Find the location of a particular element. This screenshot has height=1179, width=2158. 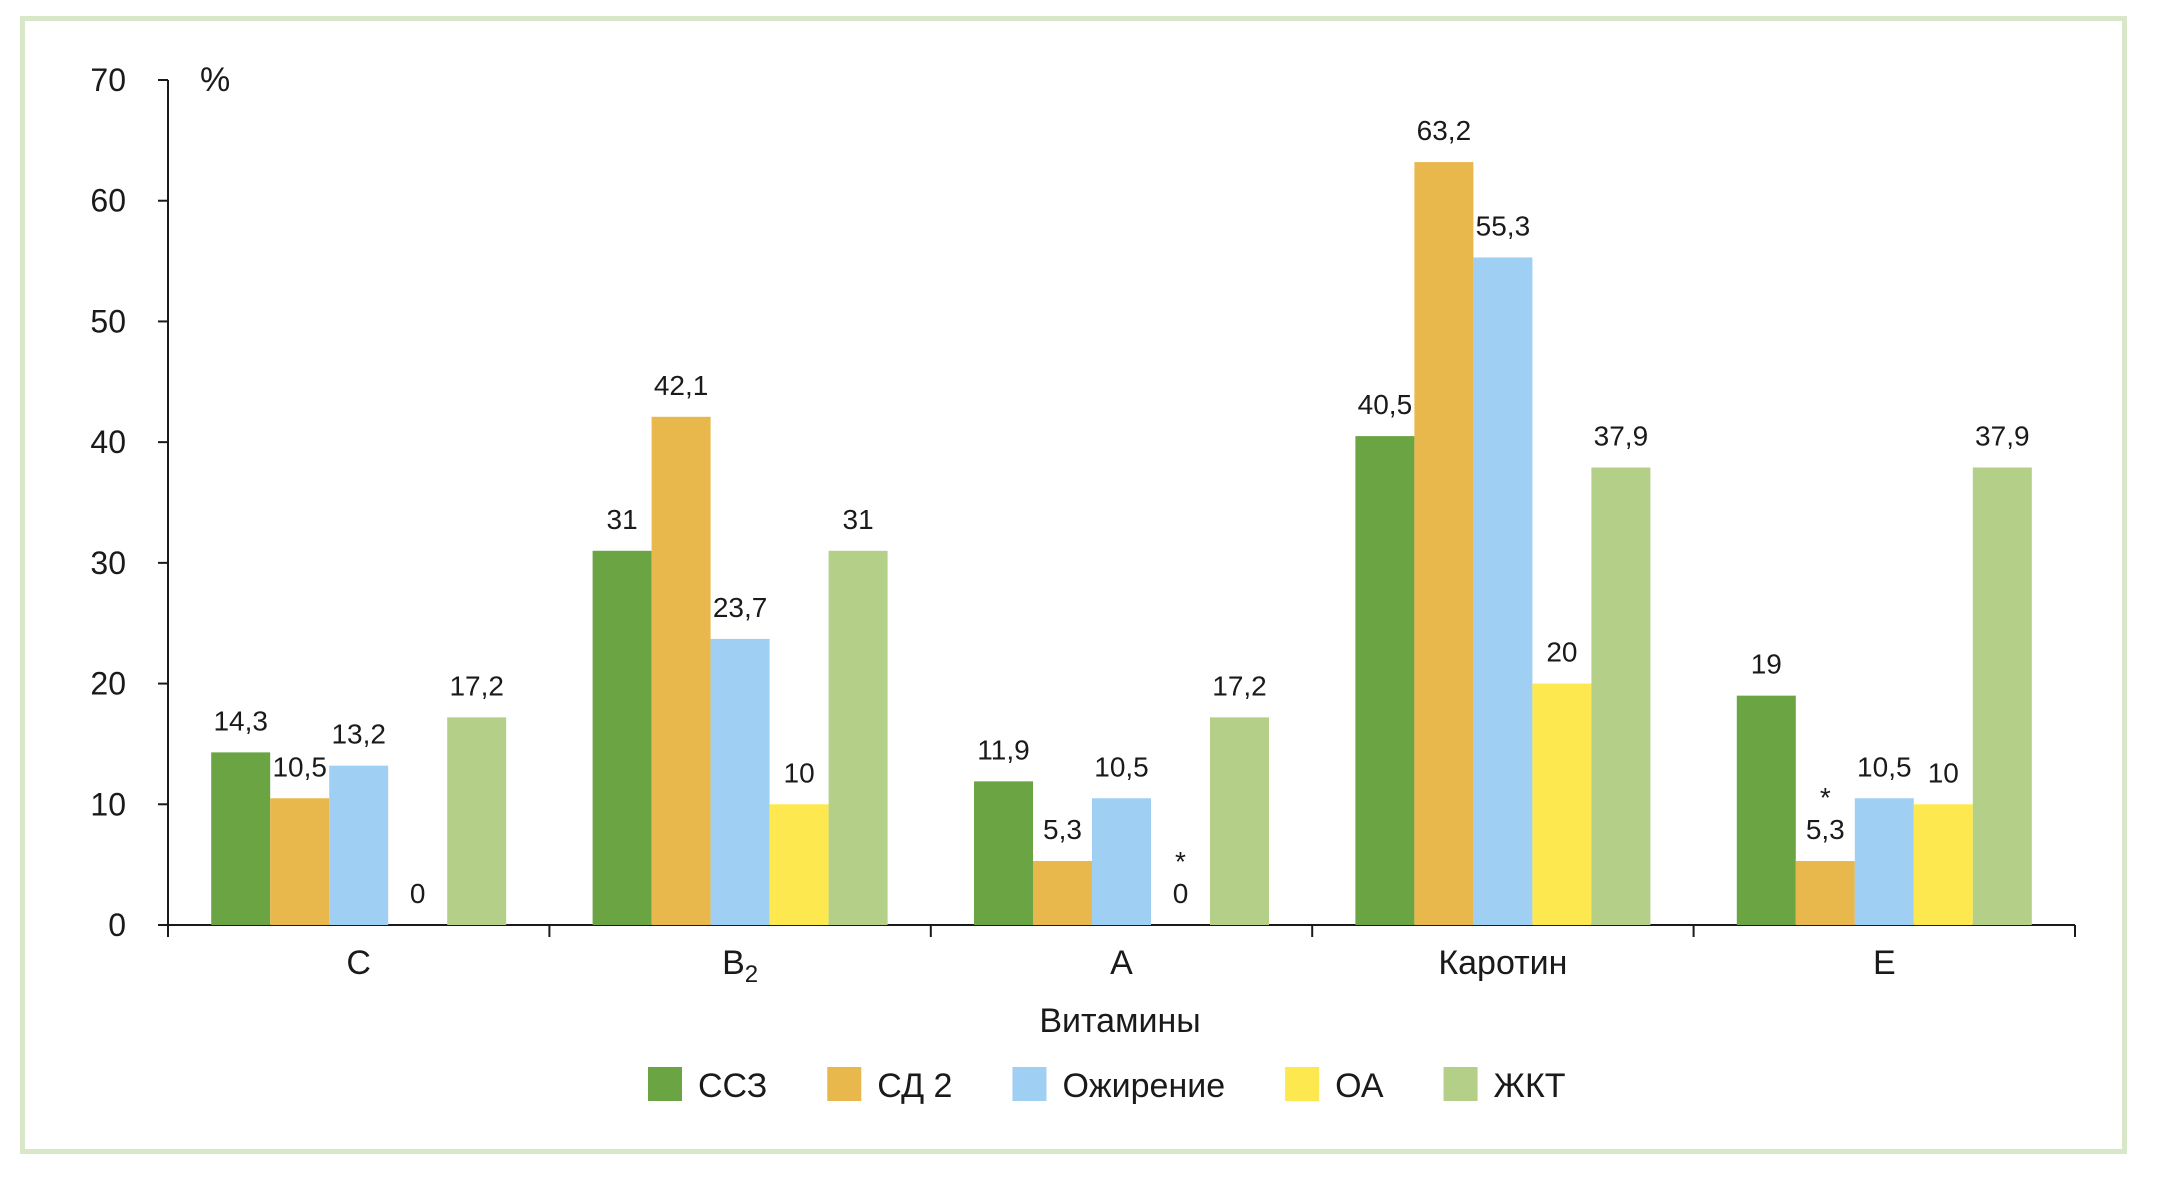

data-label: 13,2 is located at coordinates (358, 734).